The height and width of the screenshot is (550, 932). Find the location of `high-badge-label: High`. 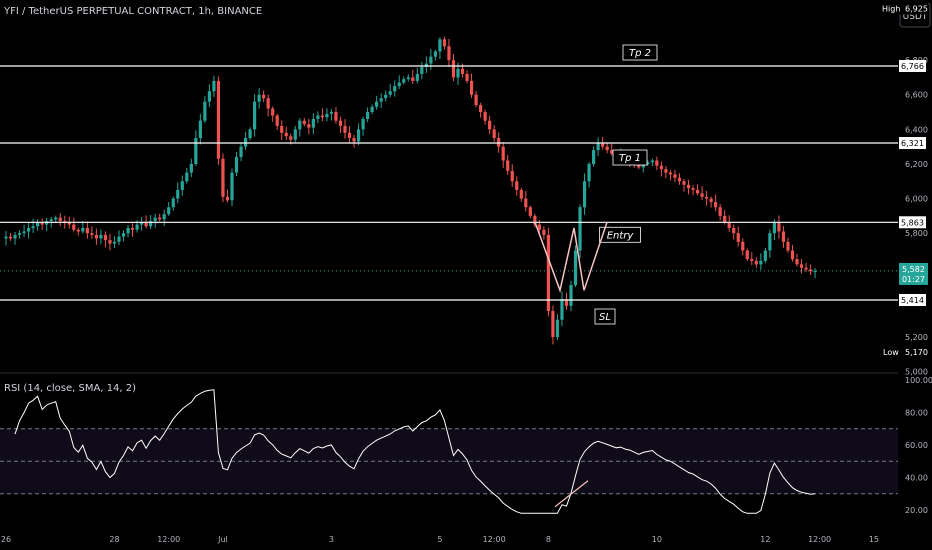

high-badge-label: High is located at coordinates (891, 8).